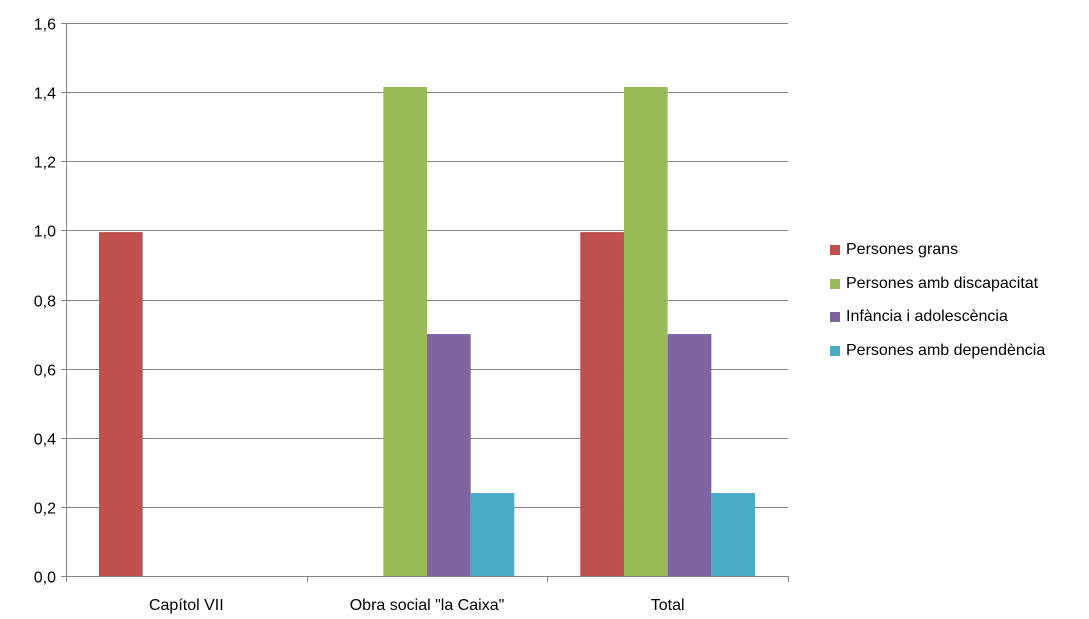 This screenshot has width=1089, height=619. I want to click on y-tick-label: 1,6, so click(45, 25).